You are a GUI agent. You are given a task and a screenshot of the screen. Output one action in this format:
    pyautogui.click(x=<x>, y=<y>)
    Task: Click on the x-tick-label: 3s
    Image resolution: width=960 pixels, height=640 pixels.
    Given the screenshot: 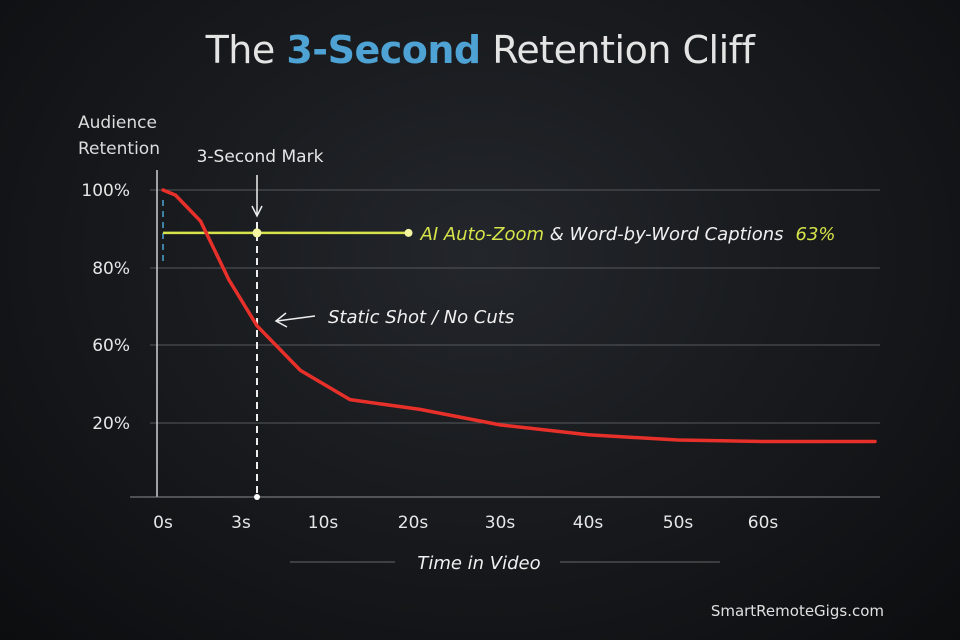 What is the action you would take?
    pyautogui.click(x=241, y=523)
    